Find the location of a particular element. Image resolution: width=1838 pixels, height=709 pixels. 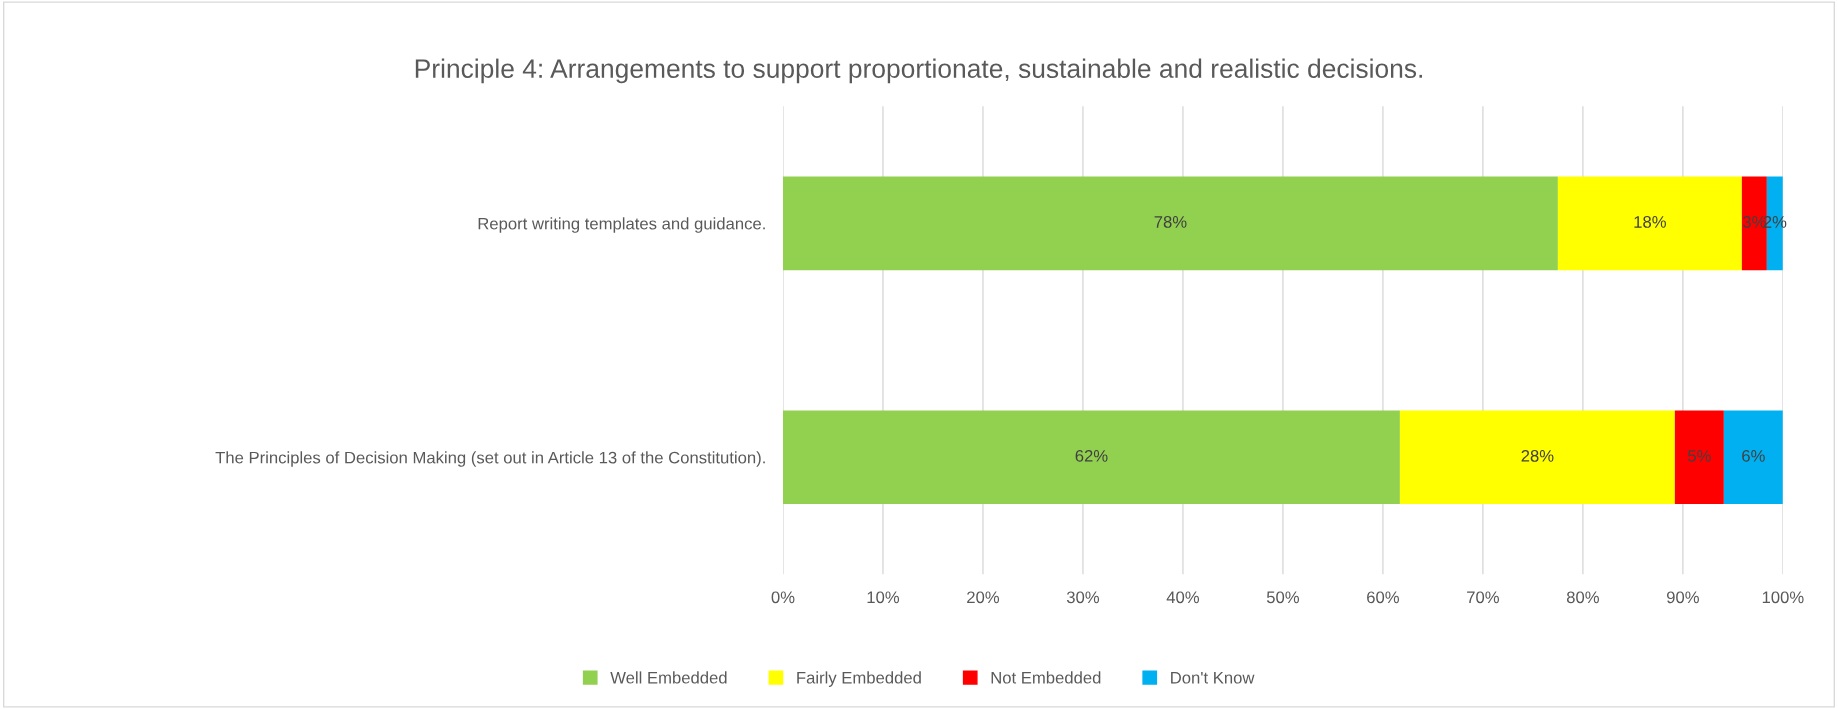

data-label: 5% is located at coordinates (1699, 456).